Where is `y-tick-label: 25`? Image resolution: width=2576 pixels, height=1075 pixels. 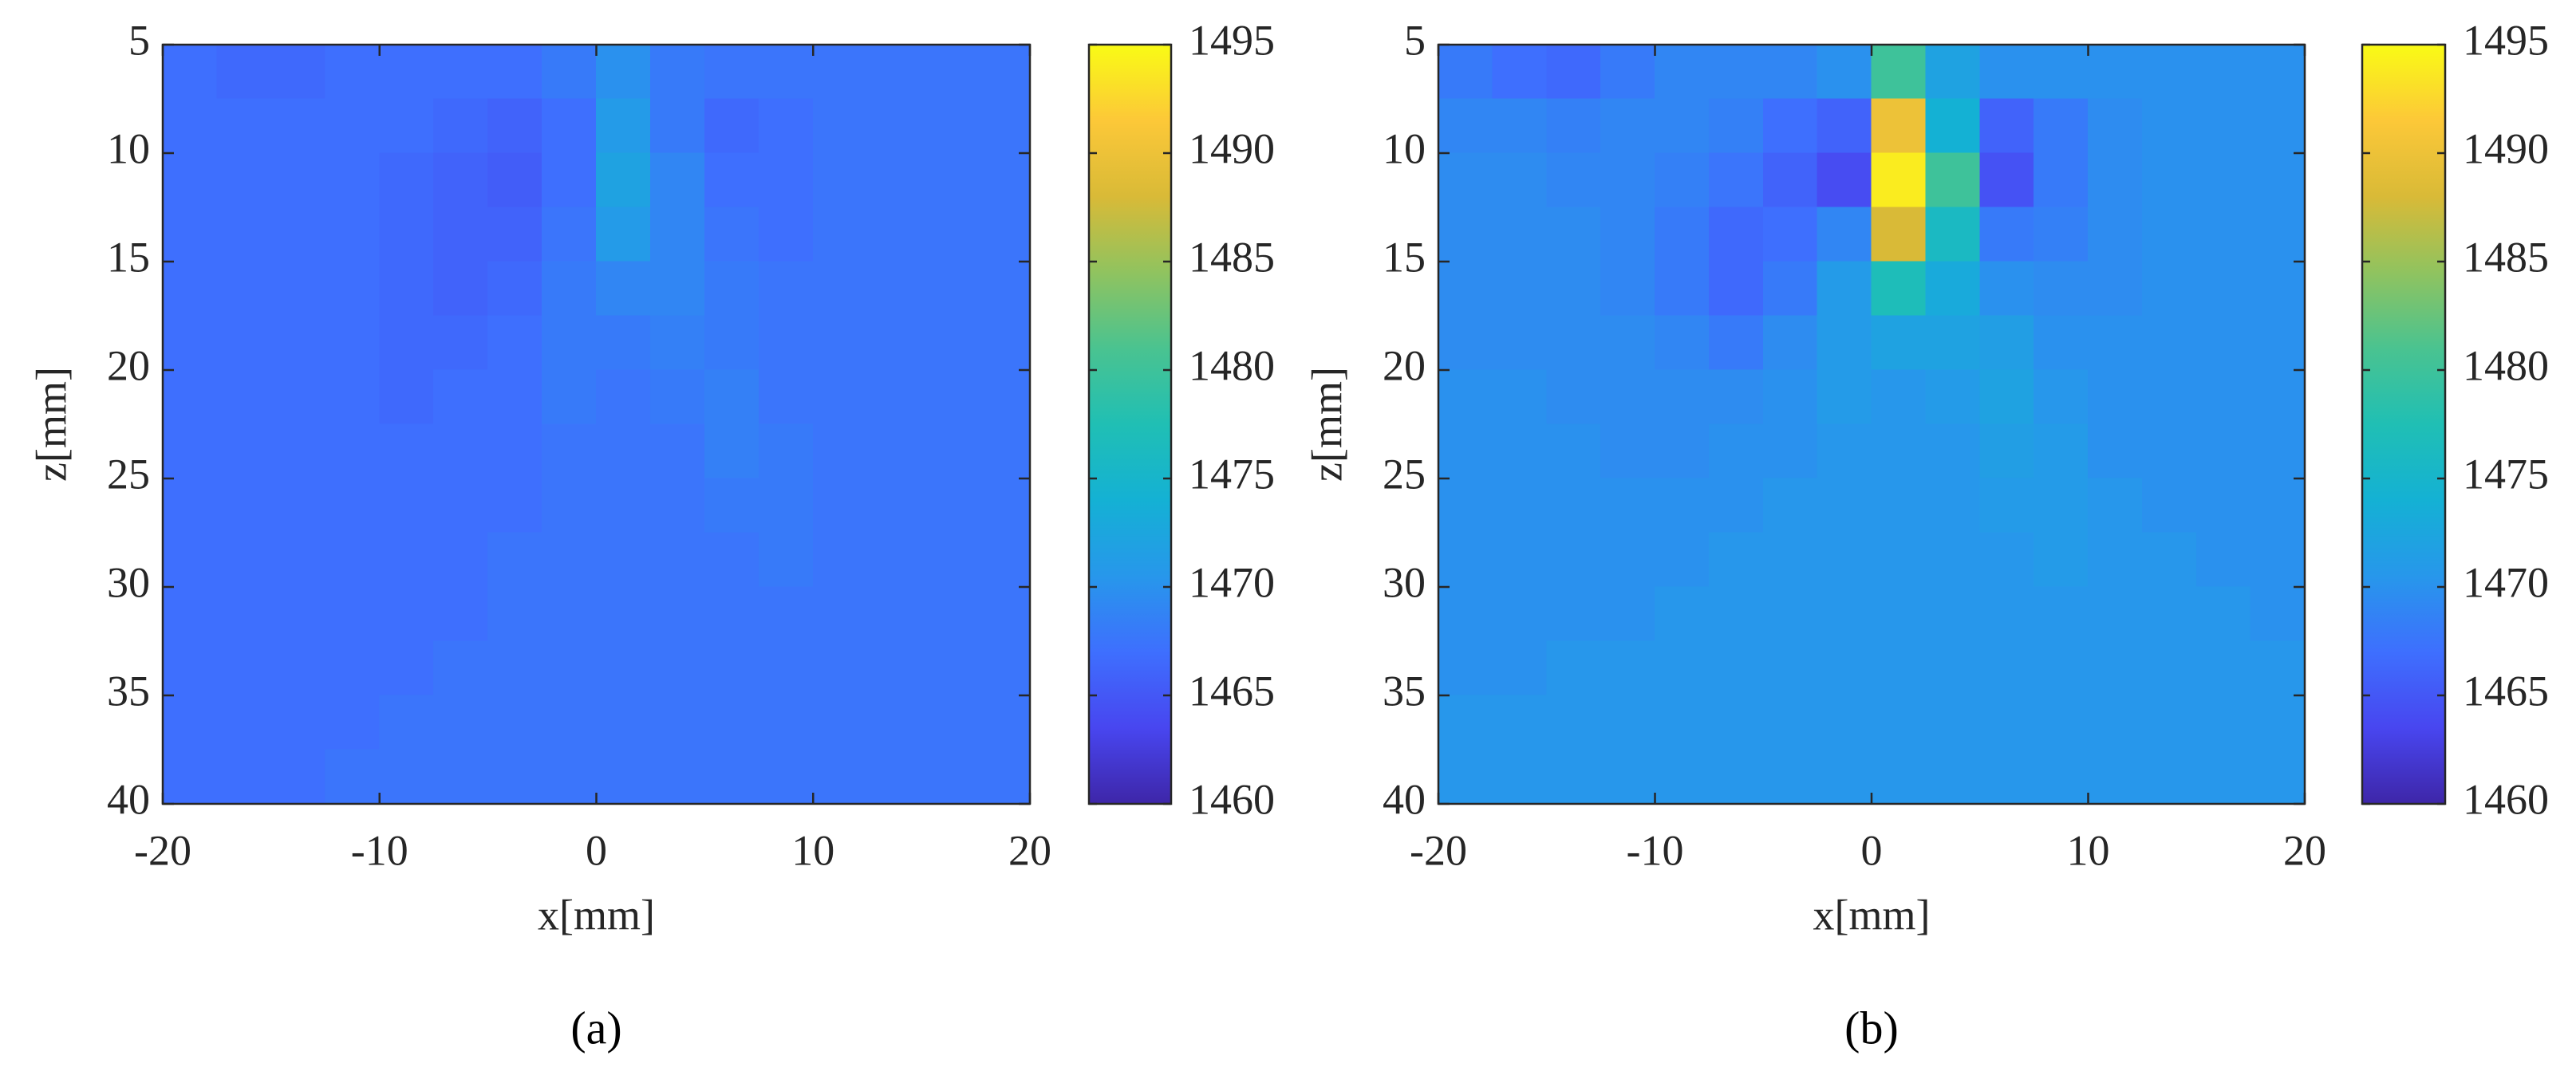
y-tick-label: 25 is located at coordinates (128, 474).